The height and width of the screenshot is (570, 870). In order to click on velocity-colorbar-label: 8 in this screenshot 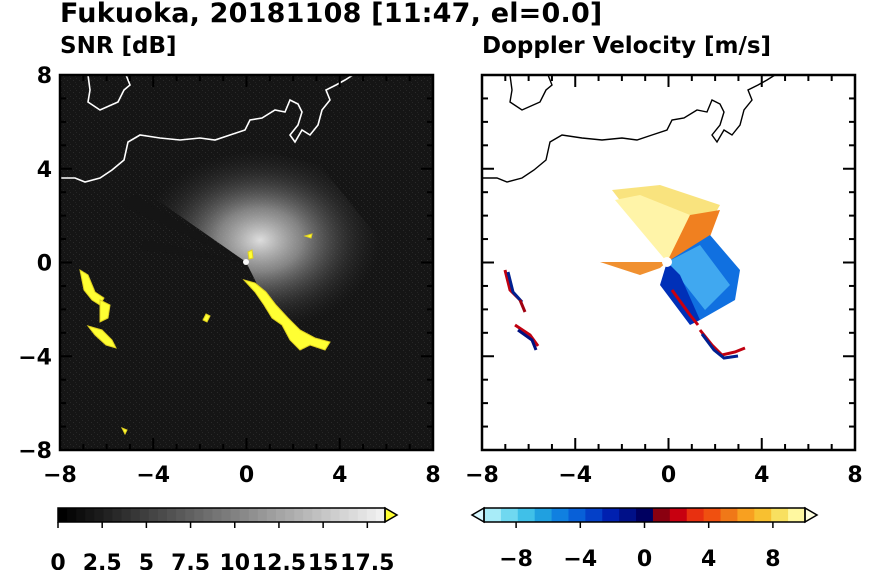, I will do `click(772, 558)`.